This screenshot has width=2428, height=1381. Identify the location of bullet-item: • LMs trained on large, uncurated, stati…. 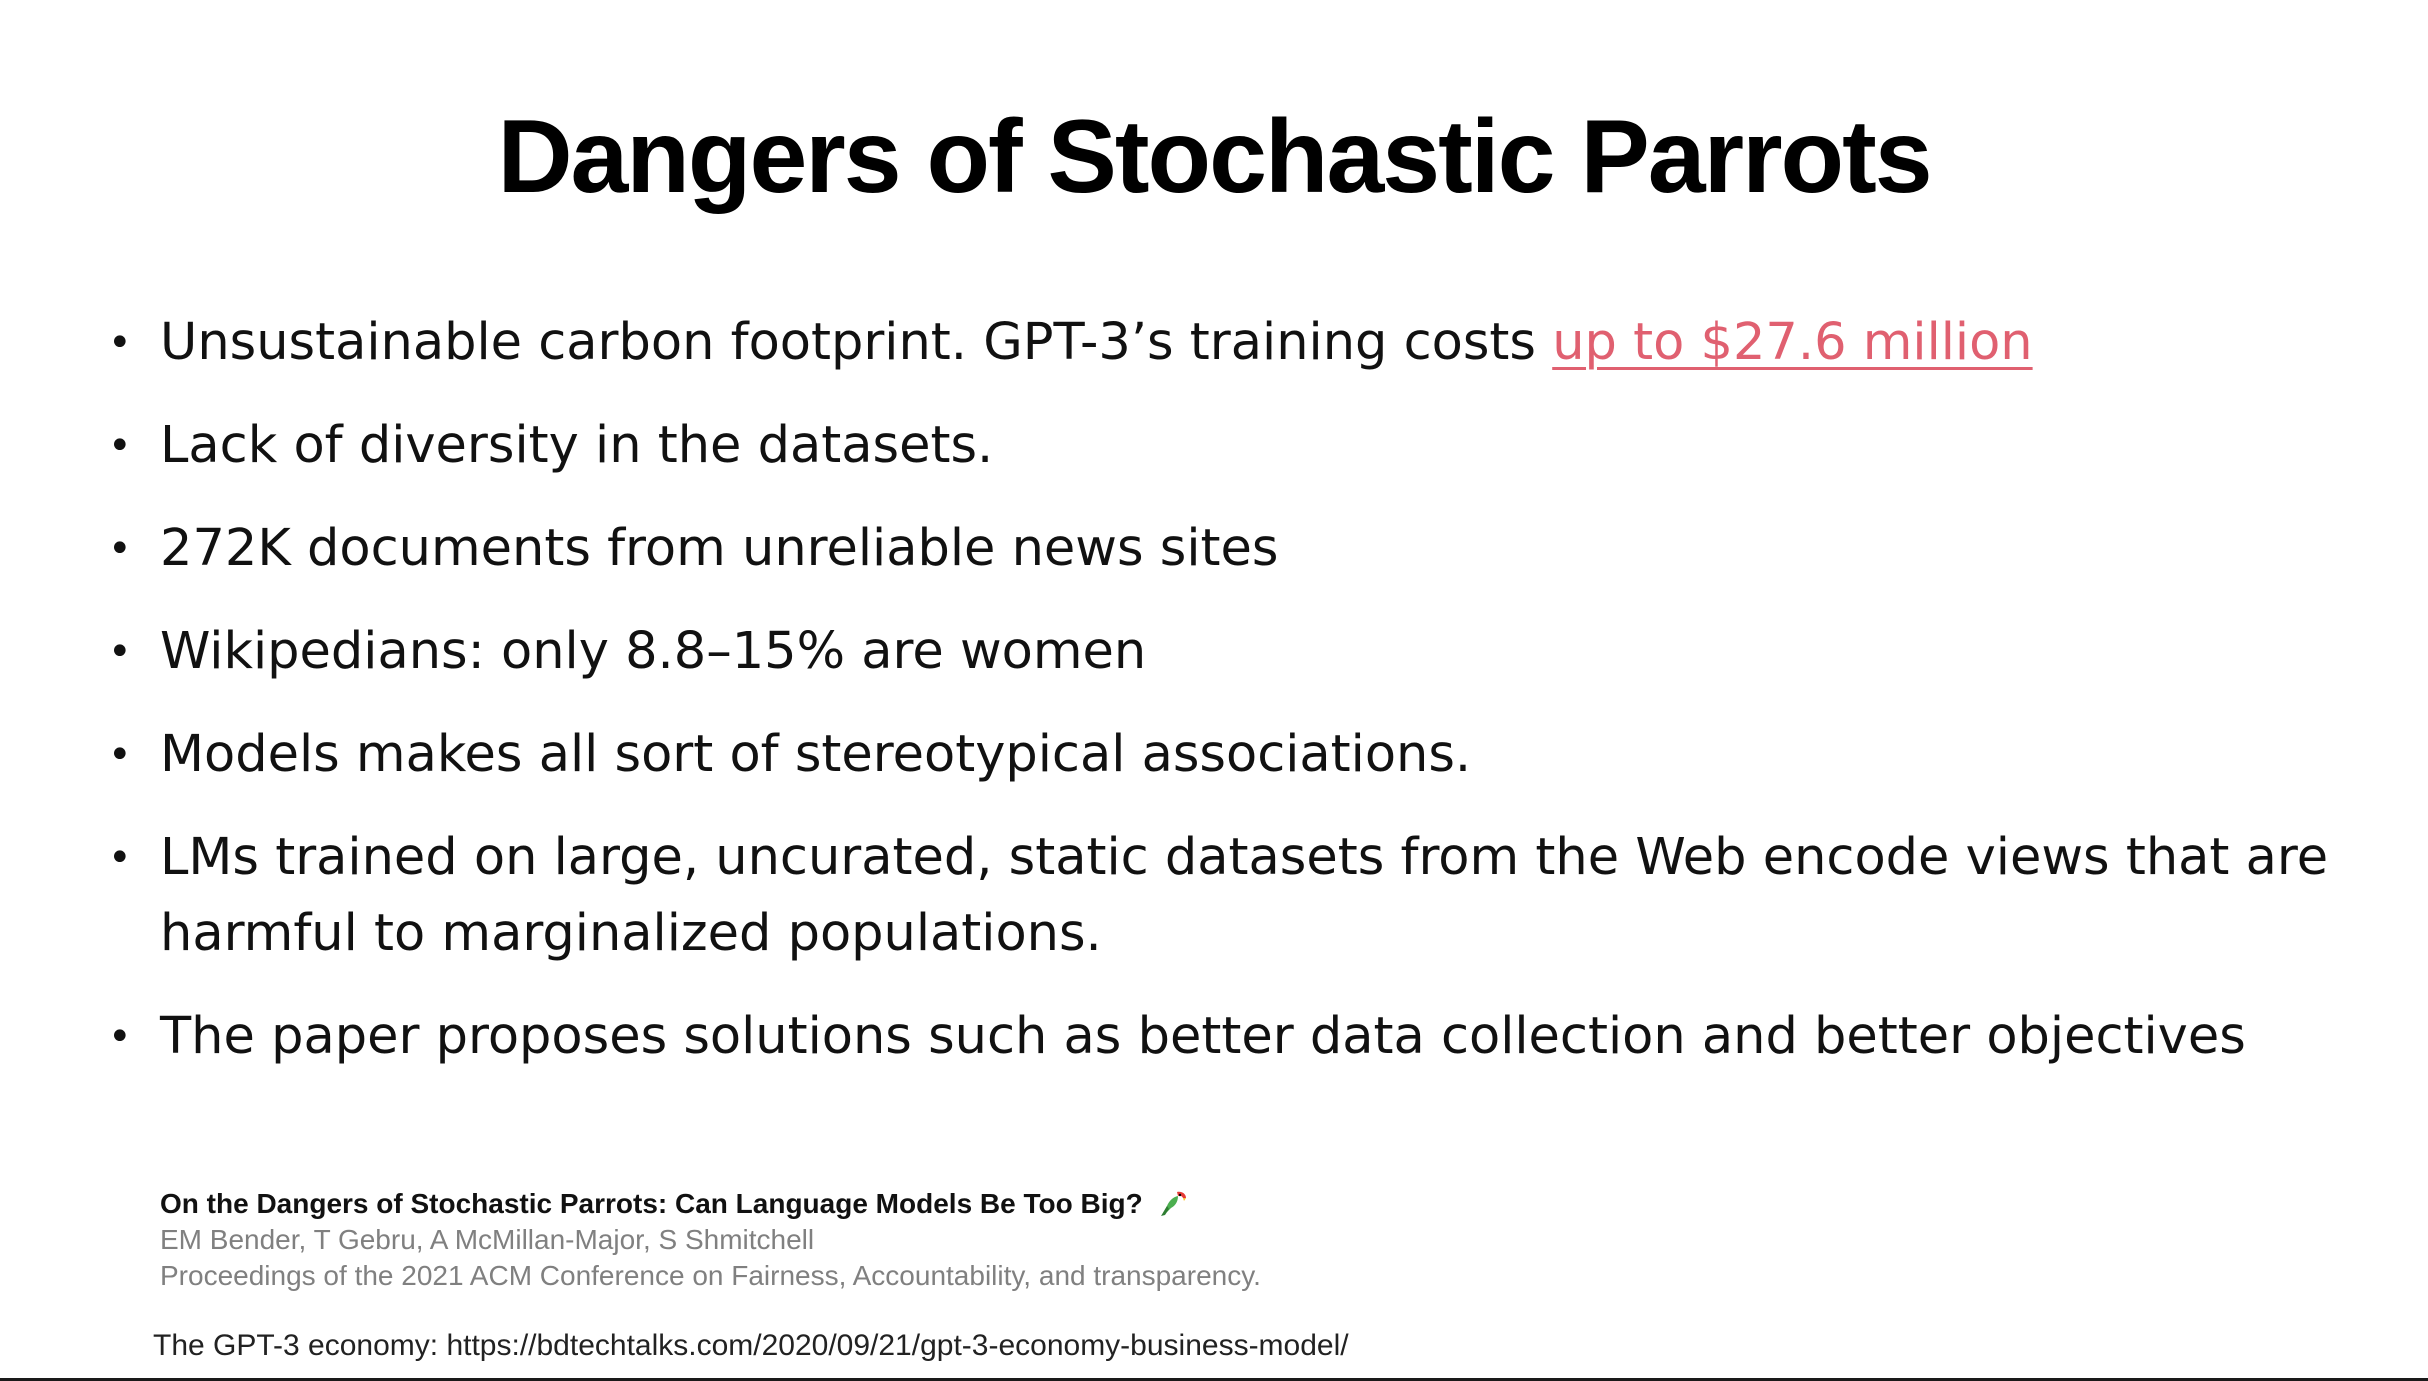
(1230, 896).